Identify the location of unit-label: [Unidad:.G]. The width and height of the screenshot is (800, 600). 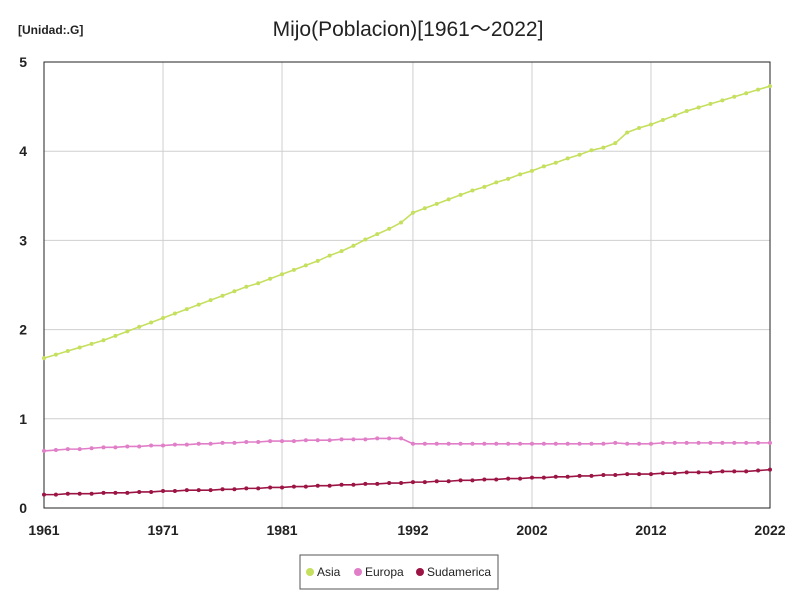
(50, 30).